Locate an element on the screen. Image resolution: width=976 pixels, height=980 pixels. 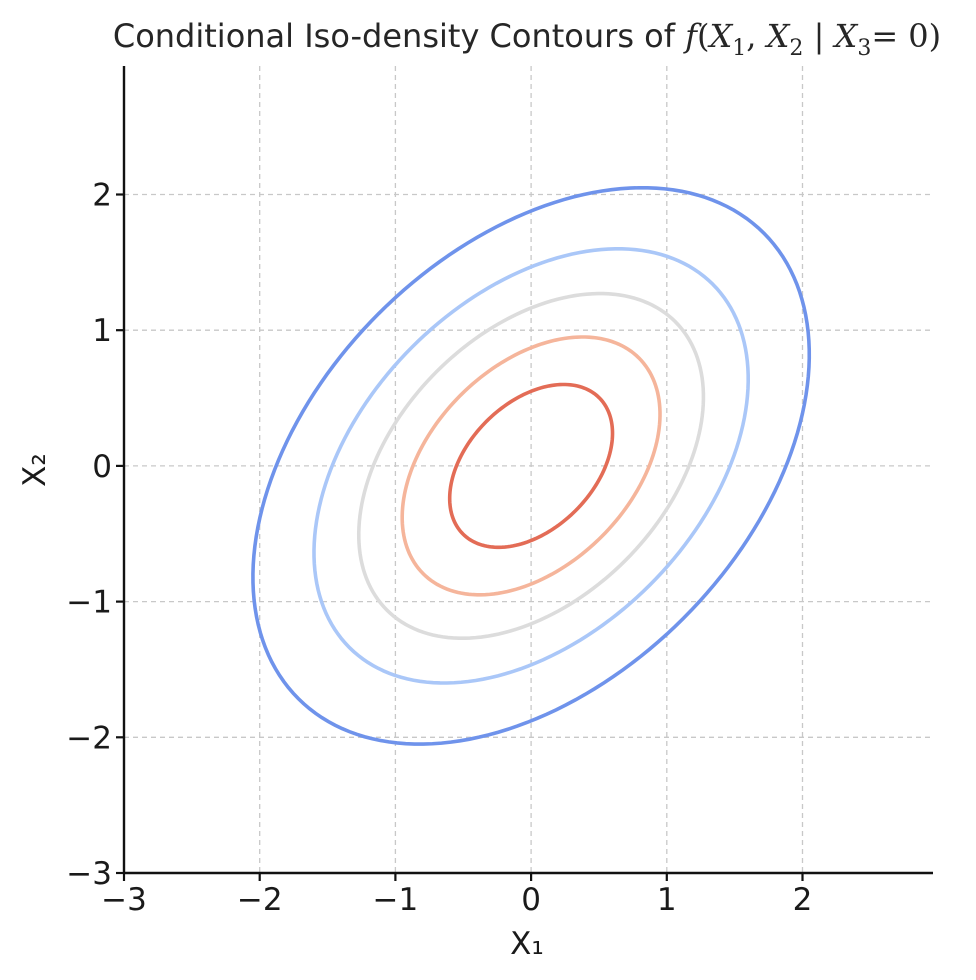
chart-title-eq: = 0) is located at coordinates (906, 36).